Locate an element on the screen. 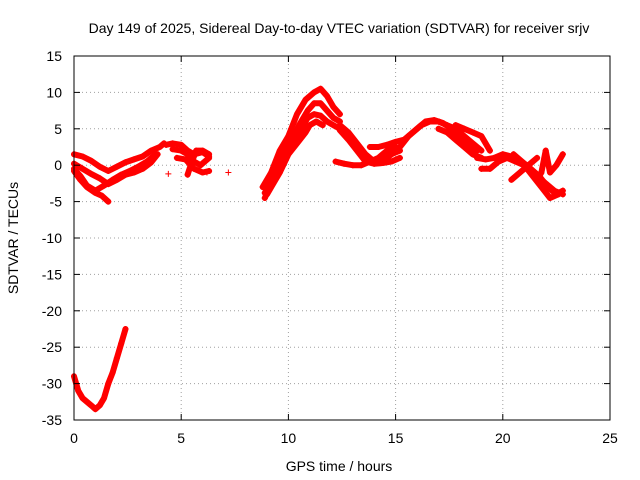 The height and width of the screenshot is (480, 640). y-tick-label: -25 is located at coordinates (52, 347).